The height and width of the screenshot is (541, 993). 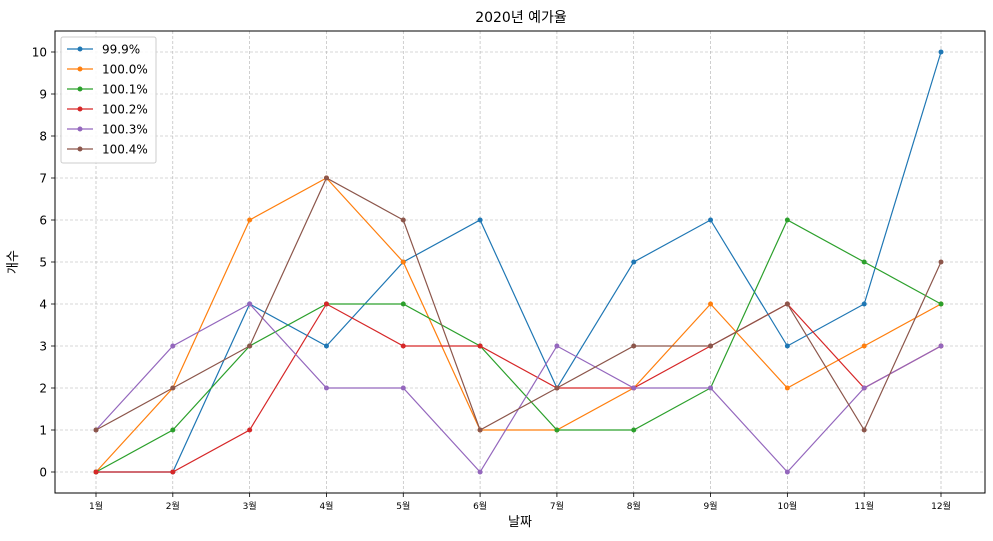 I want to click on x-tick-label: 5월, so click(x=403, y=506).